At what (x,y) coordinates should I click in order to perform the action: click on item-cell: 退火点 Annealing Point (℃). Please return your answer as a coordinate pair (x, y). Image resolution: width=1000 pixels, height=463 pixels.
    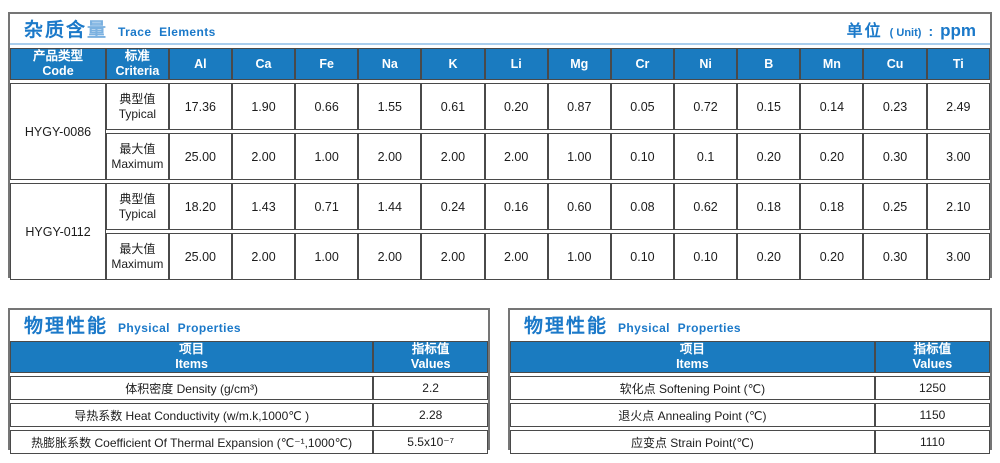
    Looking at the image, I should click on (692, 415).